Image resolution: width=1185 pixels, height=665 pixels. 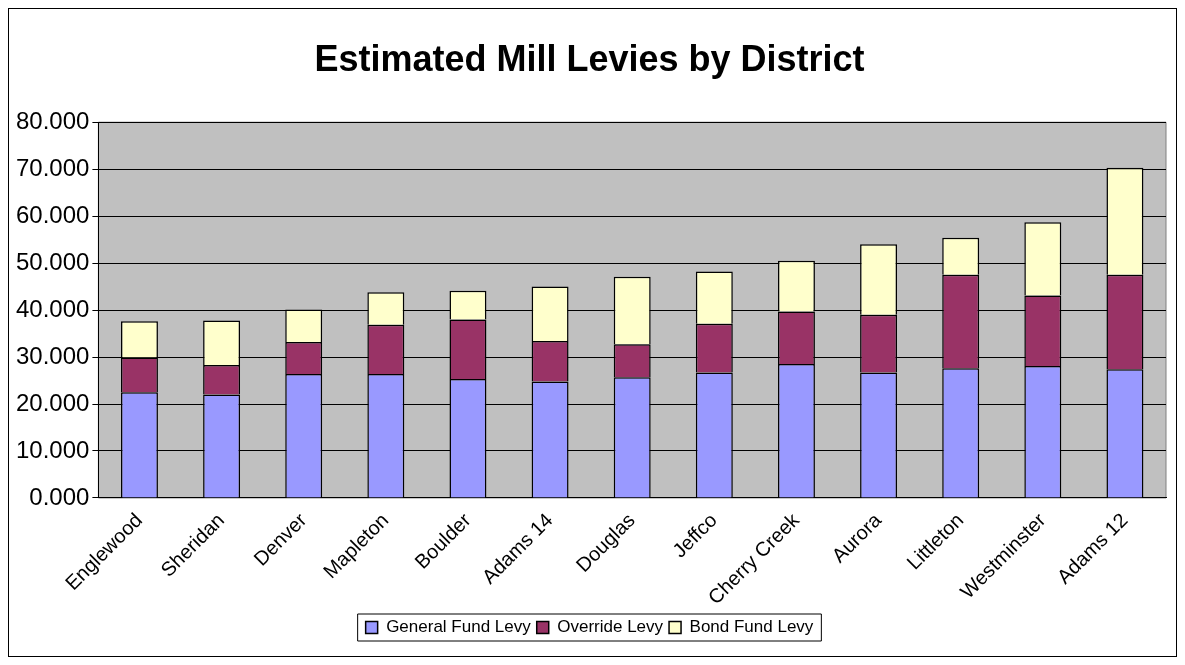 What do you see at coordinates (589, 58) in the screenshot?
I see `chart-title: Estimated Mill Levies by District` at bounding box center [589, 58].